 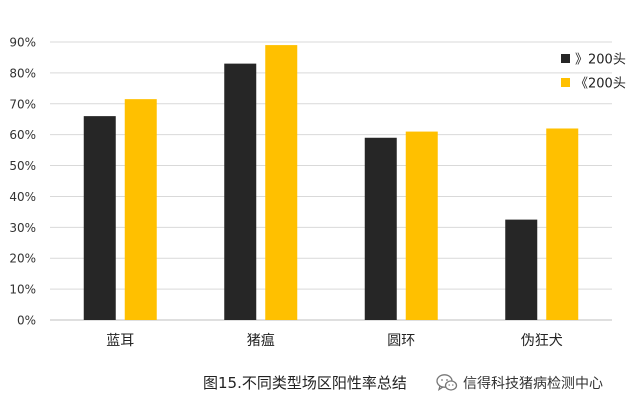 I want to click on y-tick-label: 0%, so click(x=26, y=321).